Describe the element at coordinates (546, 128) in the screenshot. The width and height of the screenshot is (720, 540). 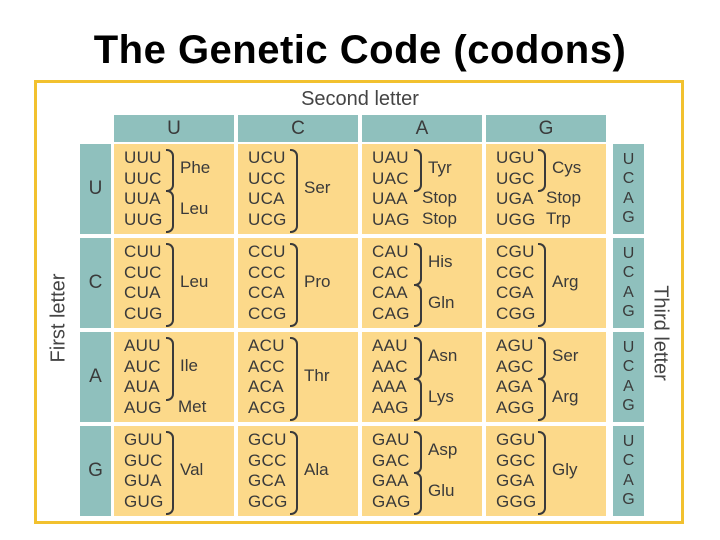
I see `second-letter-G: G` at that location.